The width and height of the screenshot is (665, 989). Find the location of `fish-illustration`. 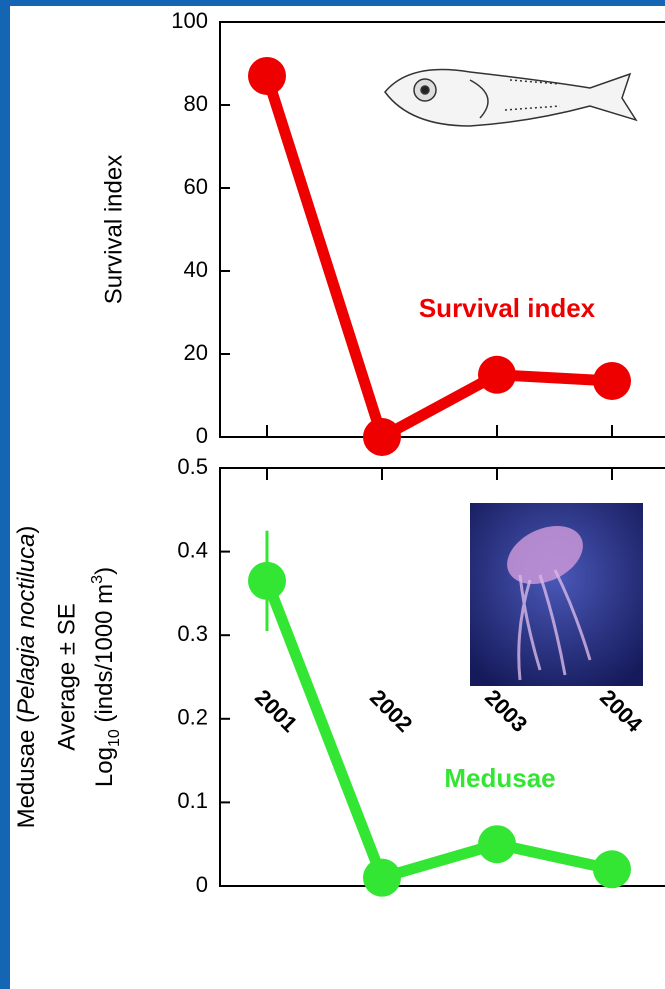

fish-illustration is located at coordinates (511, 97).